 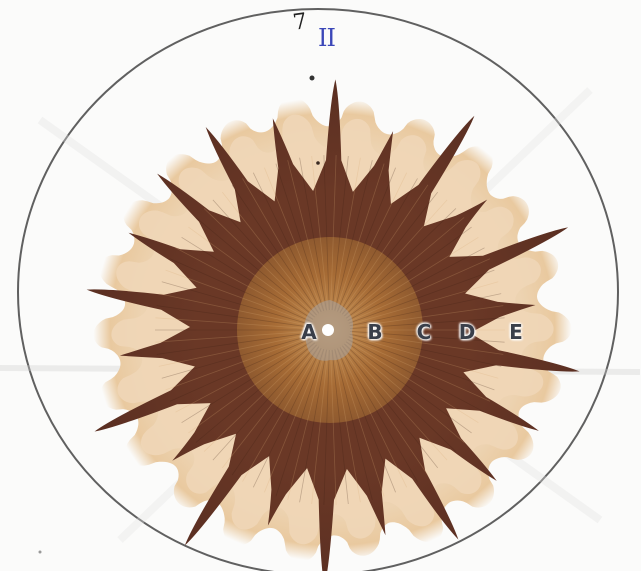 What do you see at coordinates (327, 38) in the screenshot?
I see `handwritten-roman-numeral: II` at bounding box center [327, 38].